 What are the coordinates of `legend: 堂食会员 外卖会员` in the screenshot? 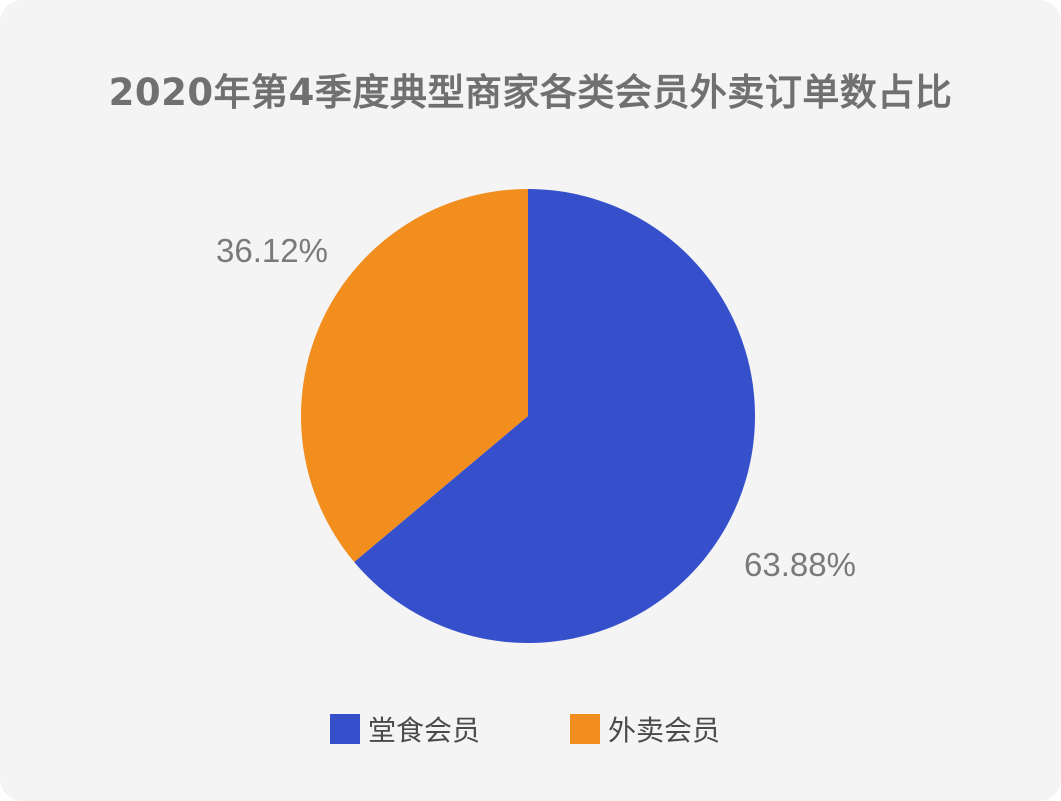 It's located at (525, 730).